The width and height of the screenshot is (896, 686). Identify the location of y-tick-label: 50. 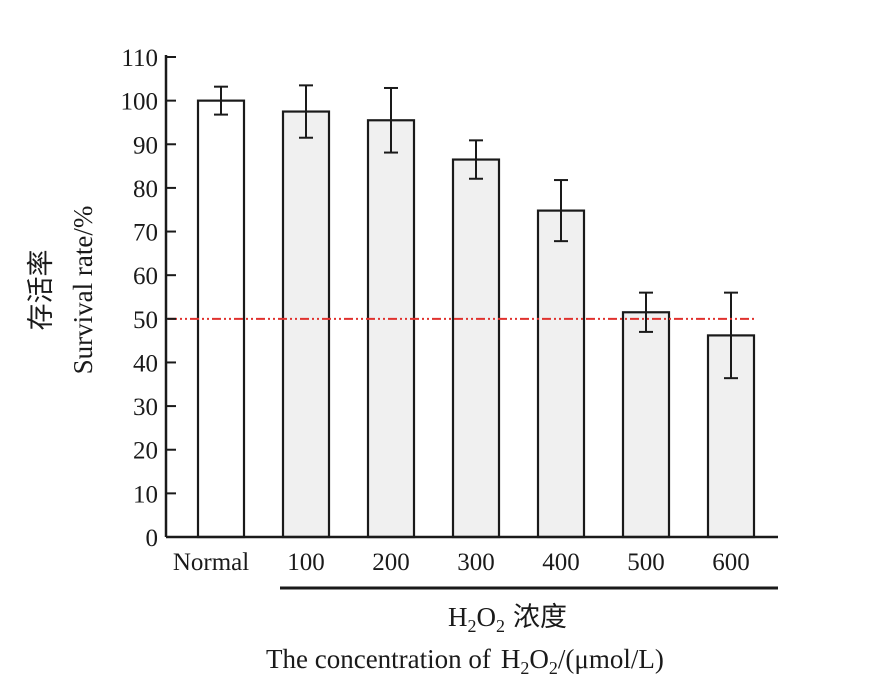
(145, 320).